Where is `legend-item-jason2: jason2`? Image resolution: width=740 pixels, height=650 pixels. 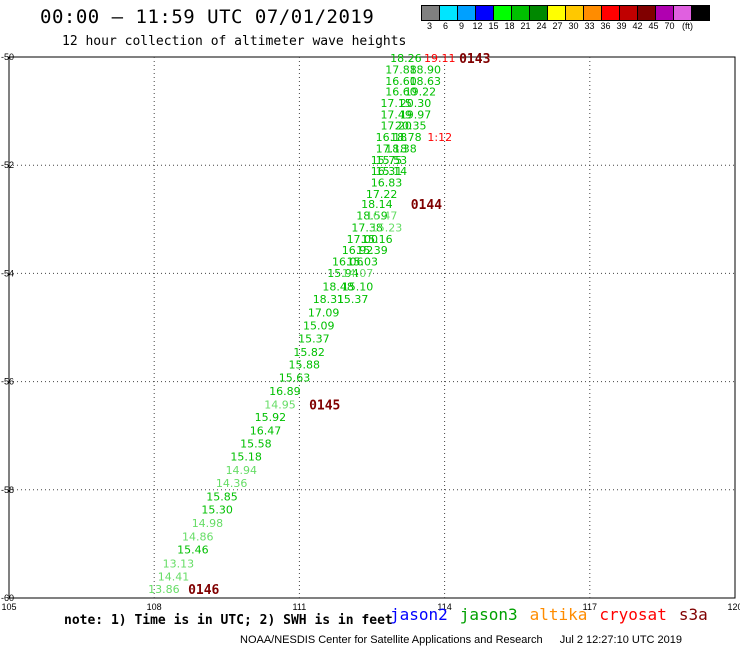 legend-item-jason2: jason2 is located at coordinates (419, 614).